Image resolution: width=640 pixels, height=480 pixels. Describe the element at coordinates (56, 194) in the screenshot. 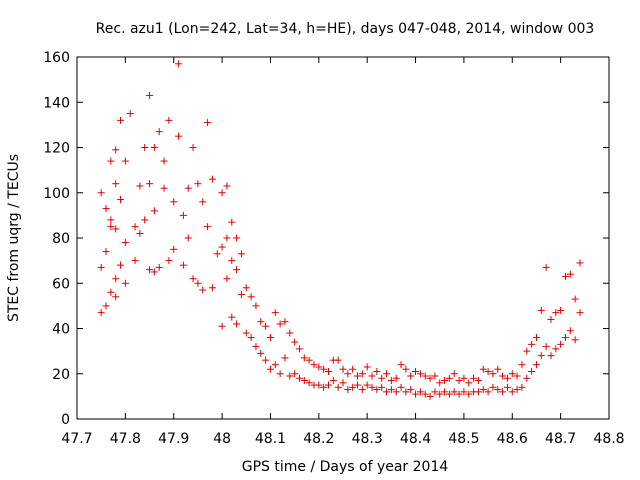

I see `y-tick-label: 100` at that location.